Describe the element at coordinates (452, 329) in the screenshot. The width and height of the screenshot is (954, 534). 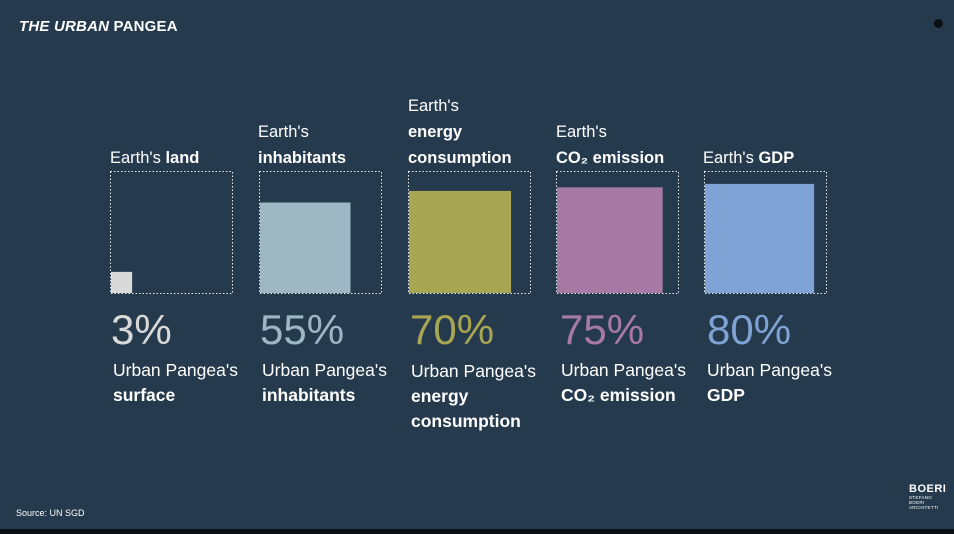
I see `value-label-energy: 70%` at that location.